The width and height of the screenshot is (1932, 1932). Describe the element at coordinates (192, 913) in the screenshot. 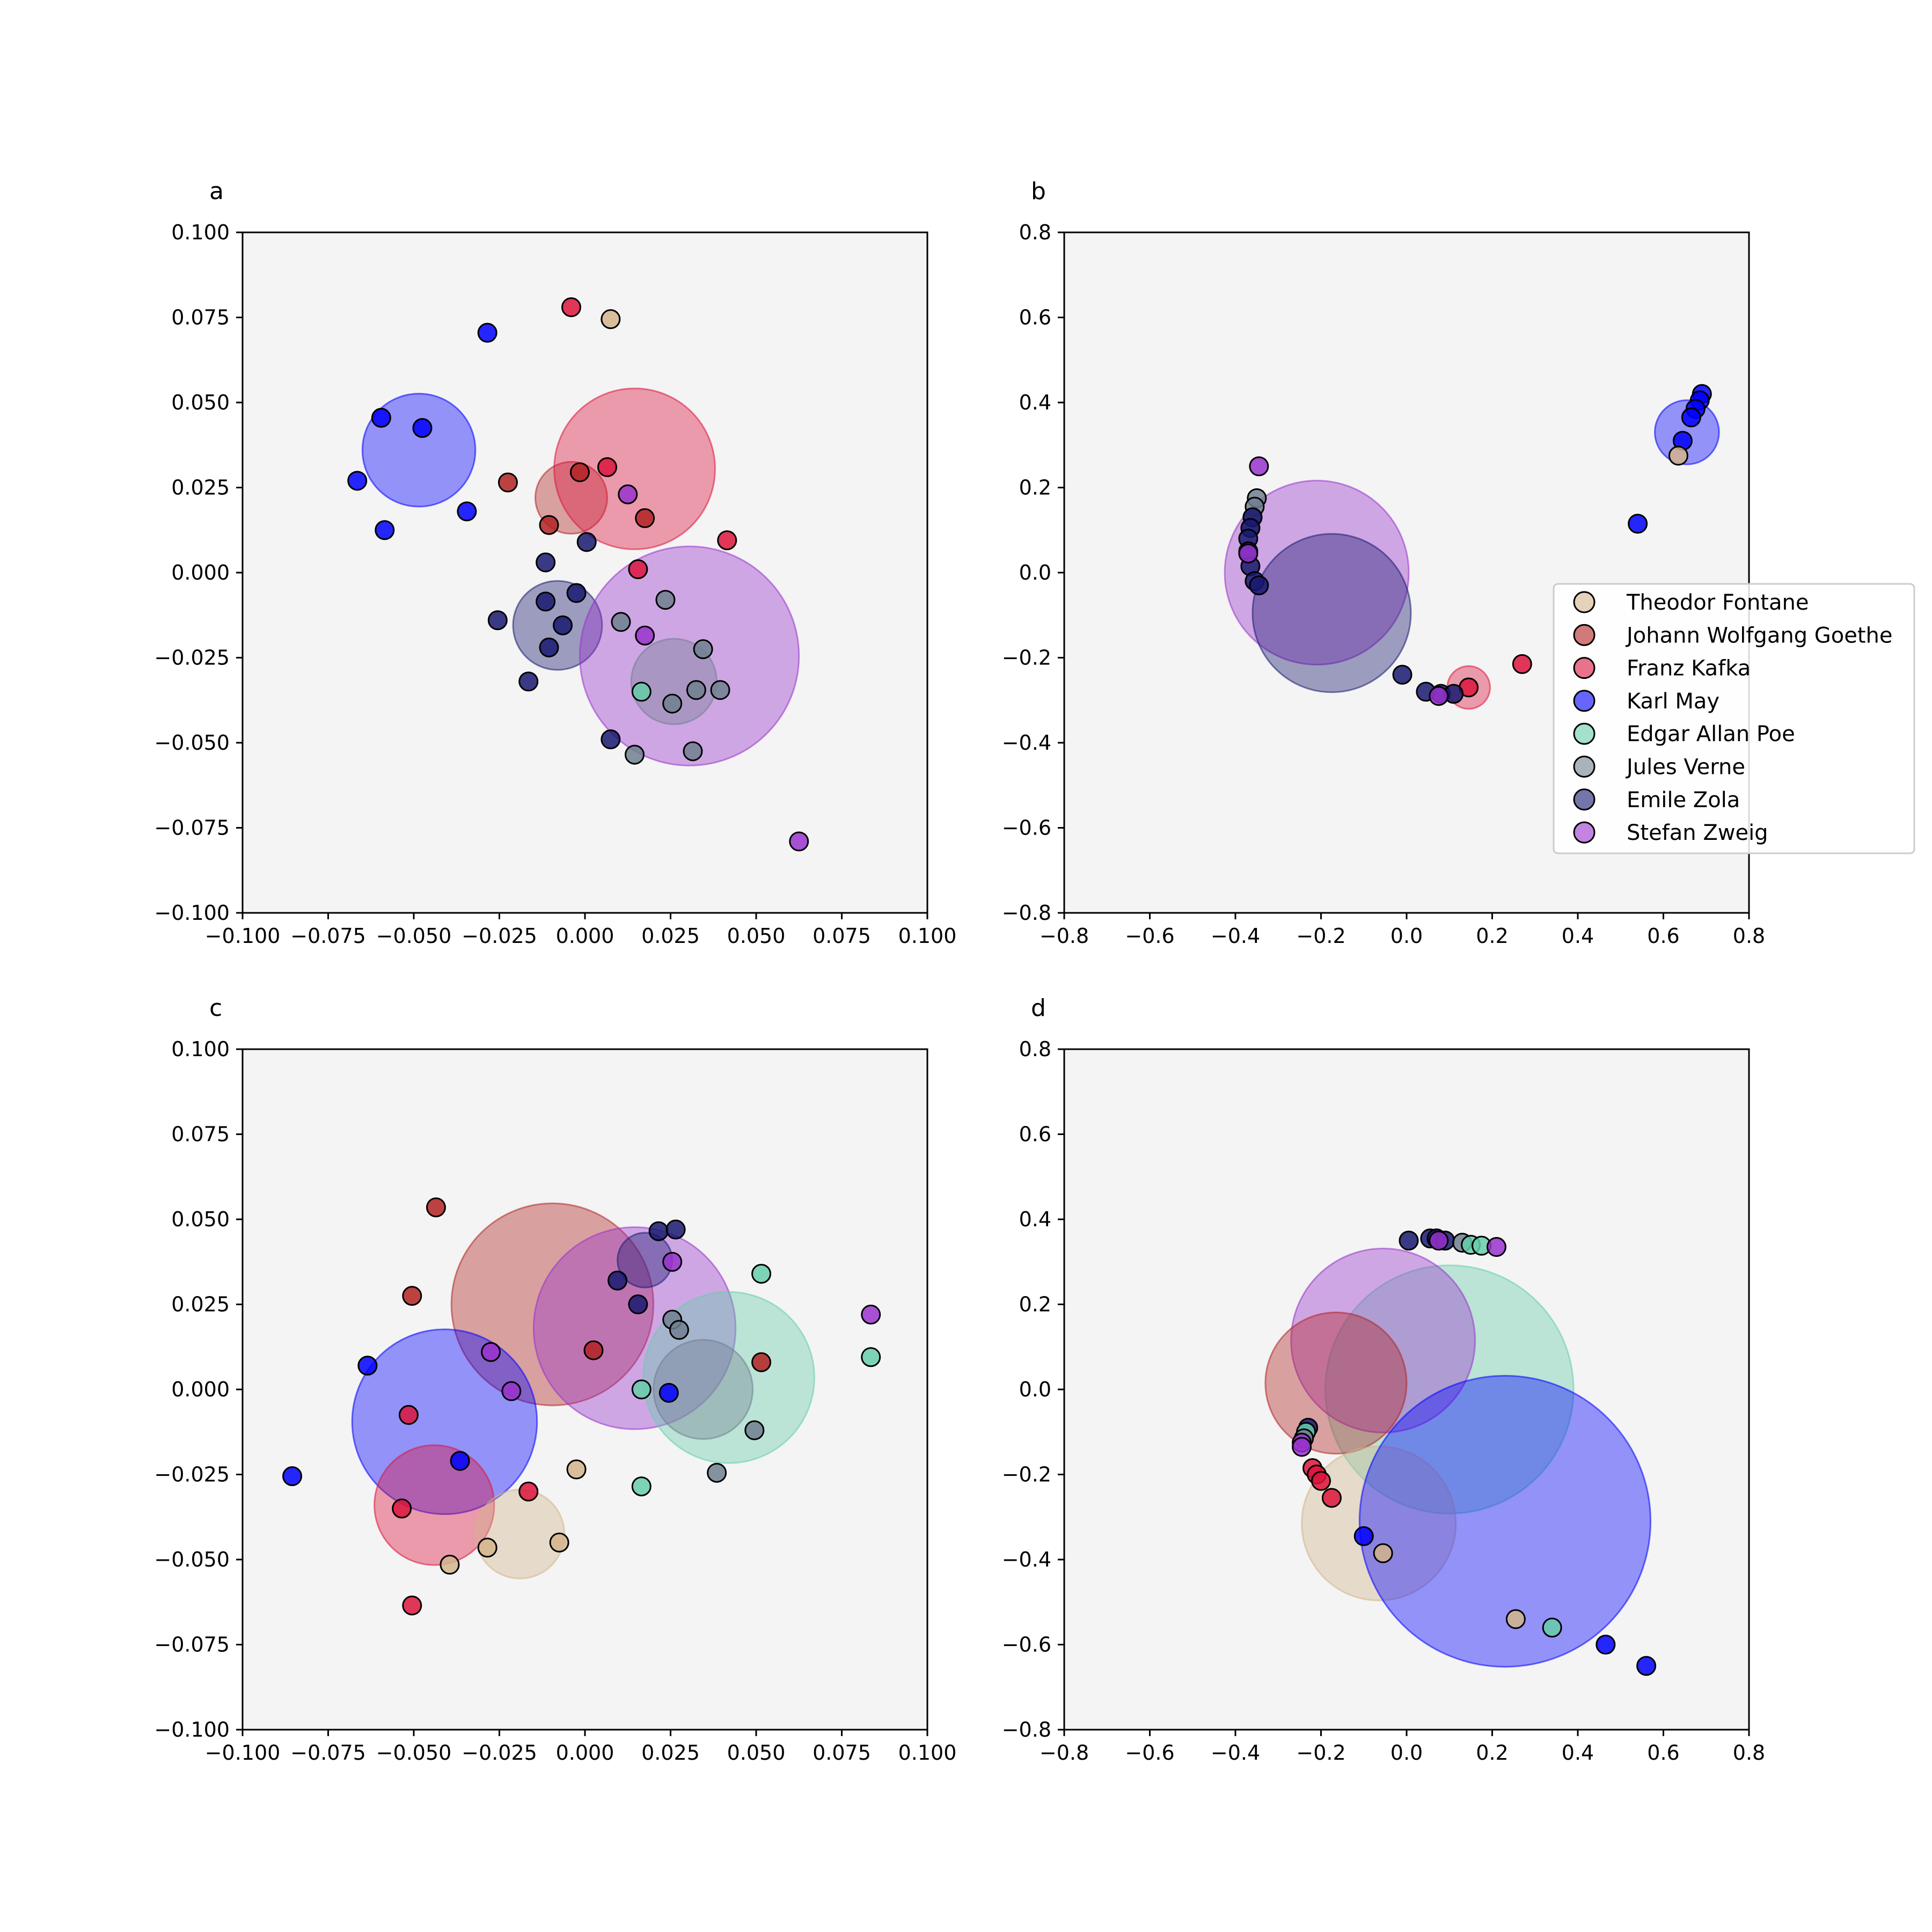

I see `y-tick-label: −0.100` at that location.